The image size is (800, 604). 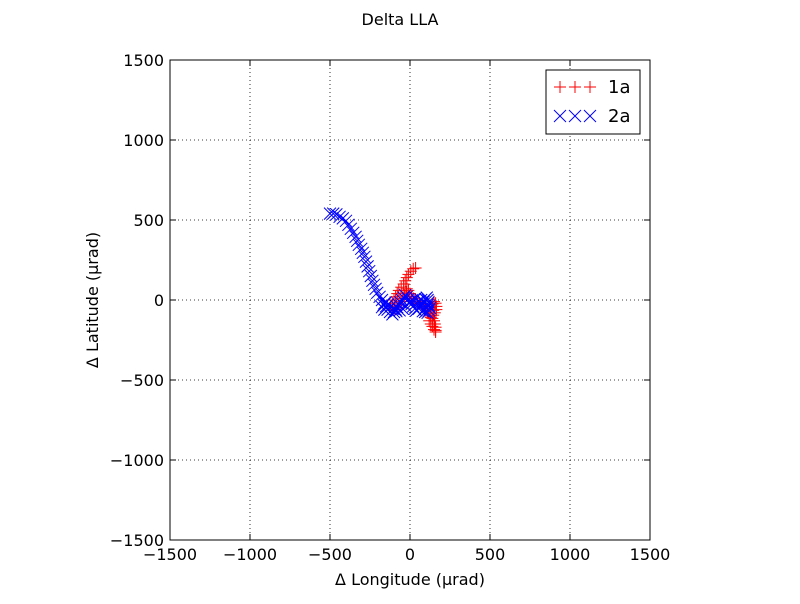 What do you see at coordinates (159, 300) in the screenshot?
I see `y-tick-label: 0` at bounding box center [159, 300].